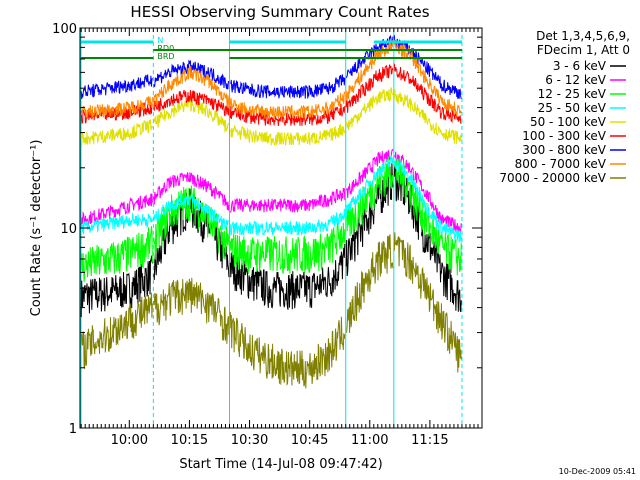 This screenshot has height=480, width=640. I want to click on legend-header: Det 1,3,4,5,6,9,, so click(583, 36).